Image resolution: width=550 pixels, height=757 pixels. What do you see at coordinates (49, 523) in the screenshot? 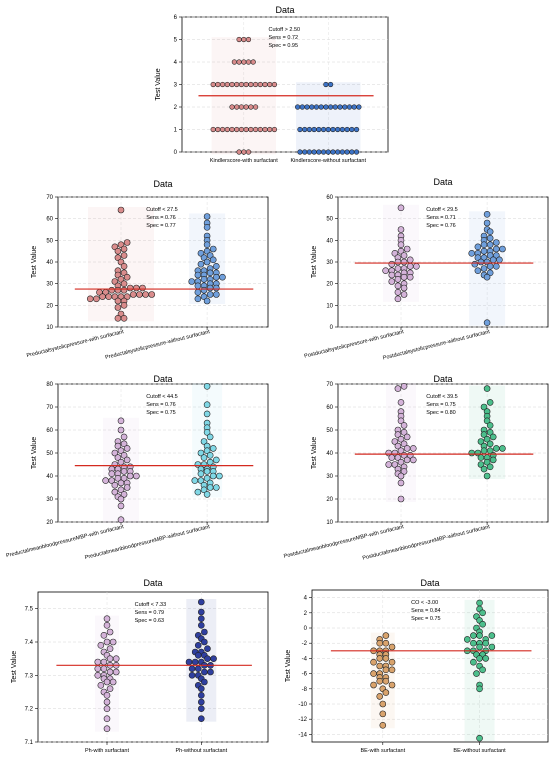
I see `y-tick-label: 20` at bounding box center [49, 523].